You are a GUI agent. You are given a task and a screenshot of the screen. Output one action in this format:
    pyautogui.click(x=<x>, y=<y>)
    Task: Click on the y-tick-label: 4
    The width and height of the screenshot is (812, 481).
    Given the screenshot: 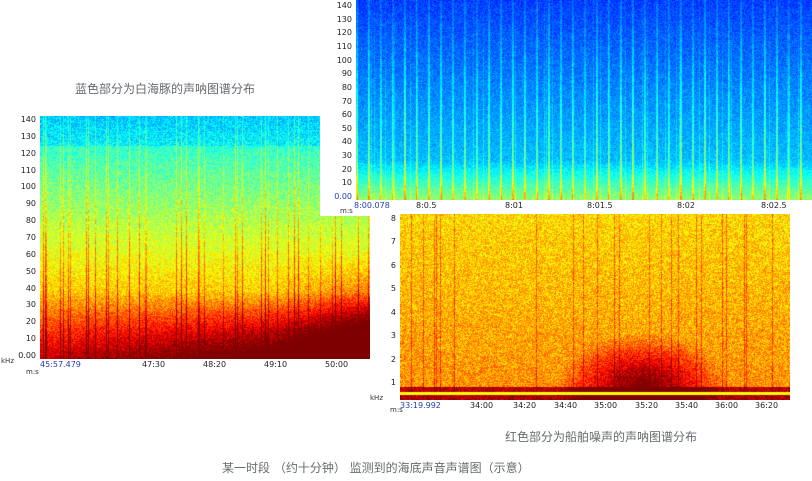 What is the action you would take?
    pyautogui.click(x=393, y=312)
    